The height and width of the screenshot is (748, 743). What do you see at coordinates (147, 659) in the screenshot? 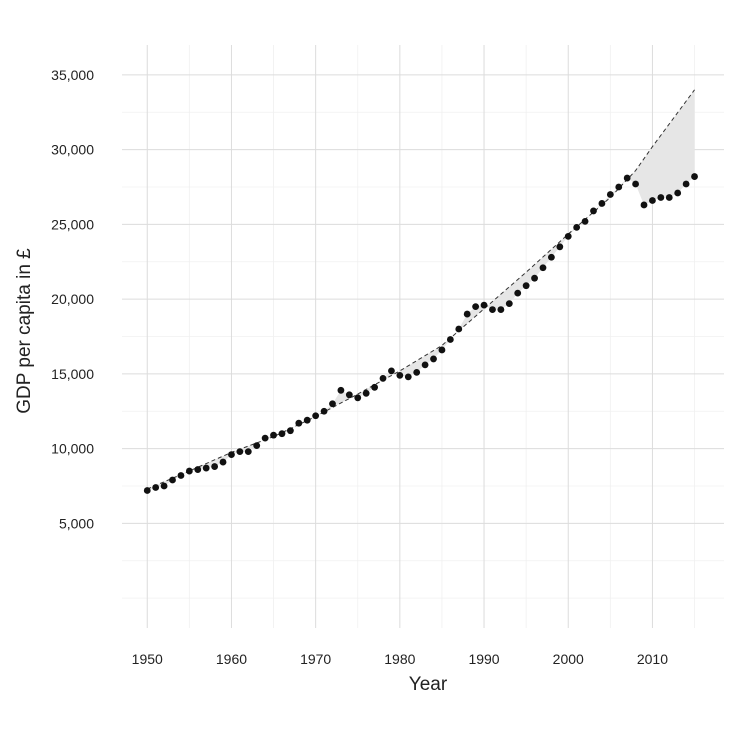
I see `x-tick-label: 1950` at bounding box center [147, 659].